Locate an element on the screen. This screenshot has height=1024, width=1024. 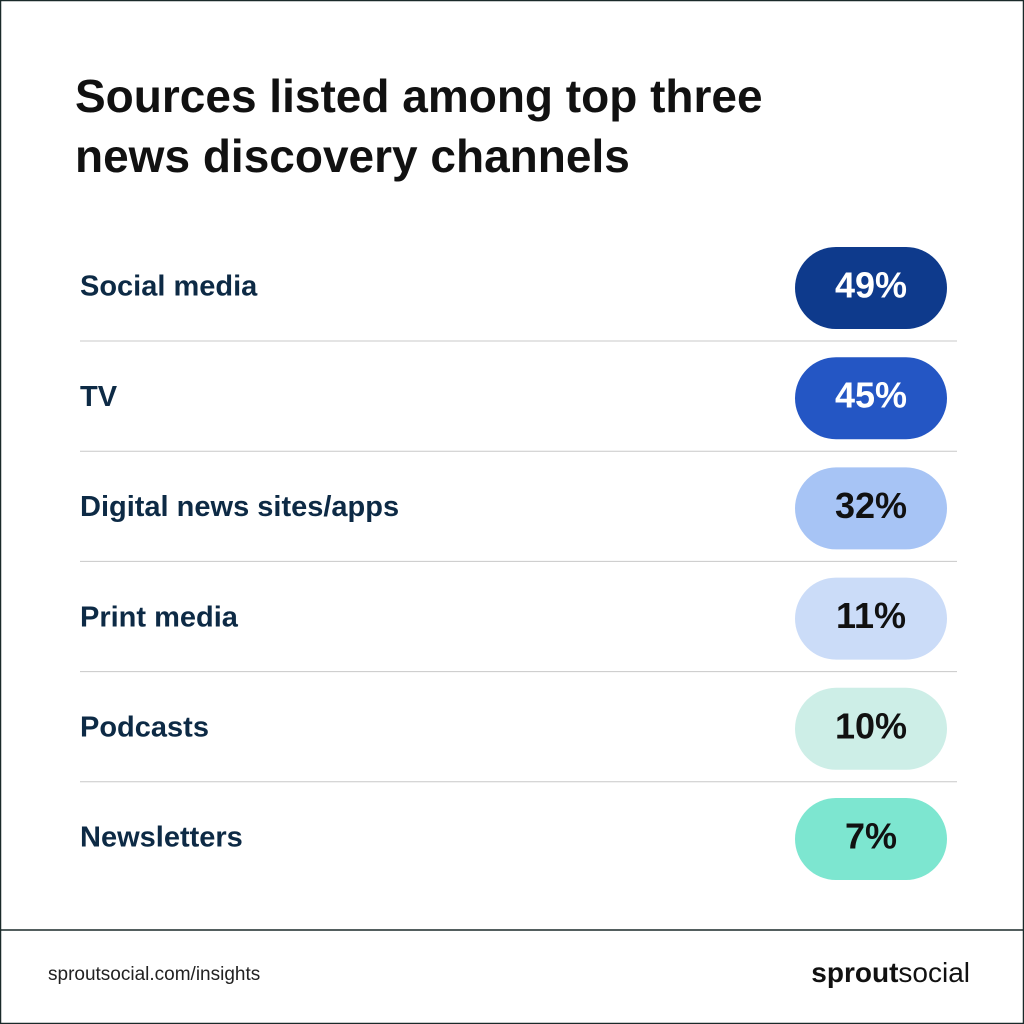
value-label: 7% is located at coordinates (871, 836).